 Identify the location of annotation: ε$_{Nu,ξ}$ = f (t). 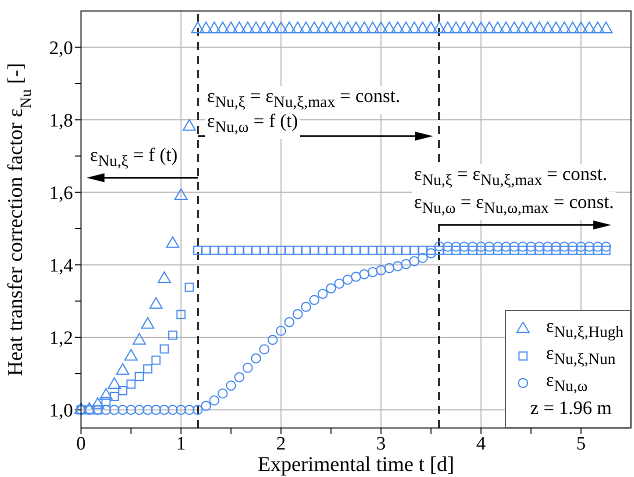
(134, 159).